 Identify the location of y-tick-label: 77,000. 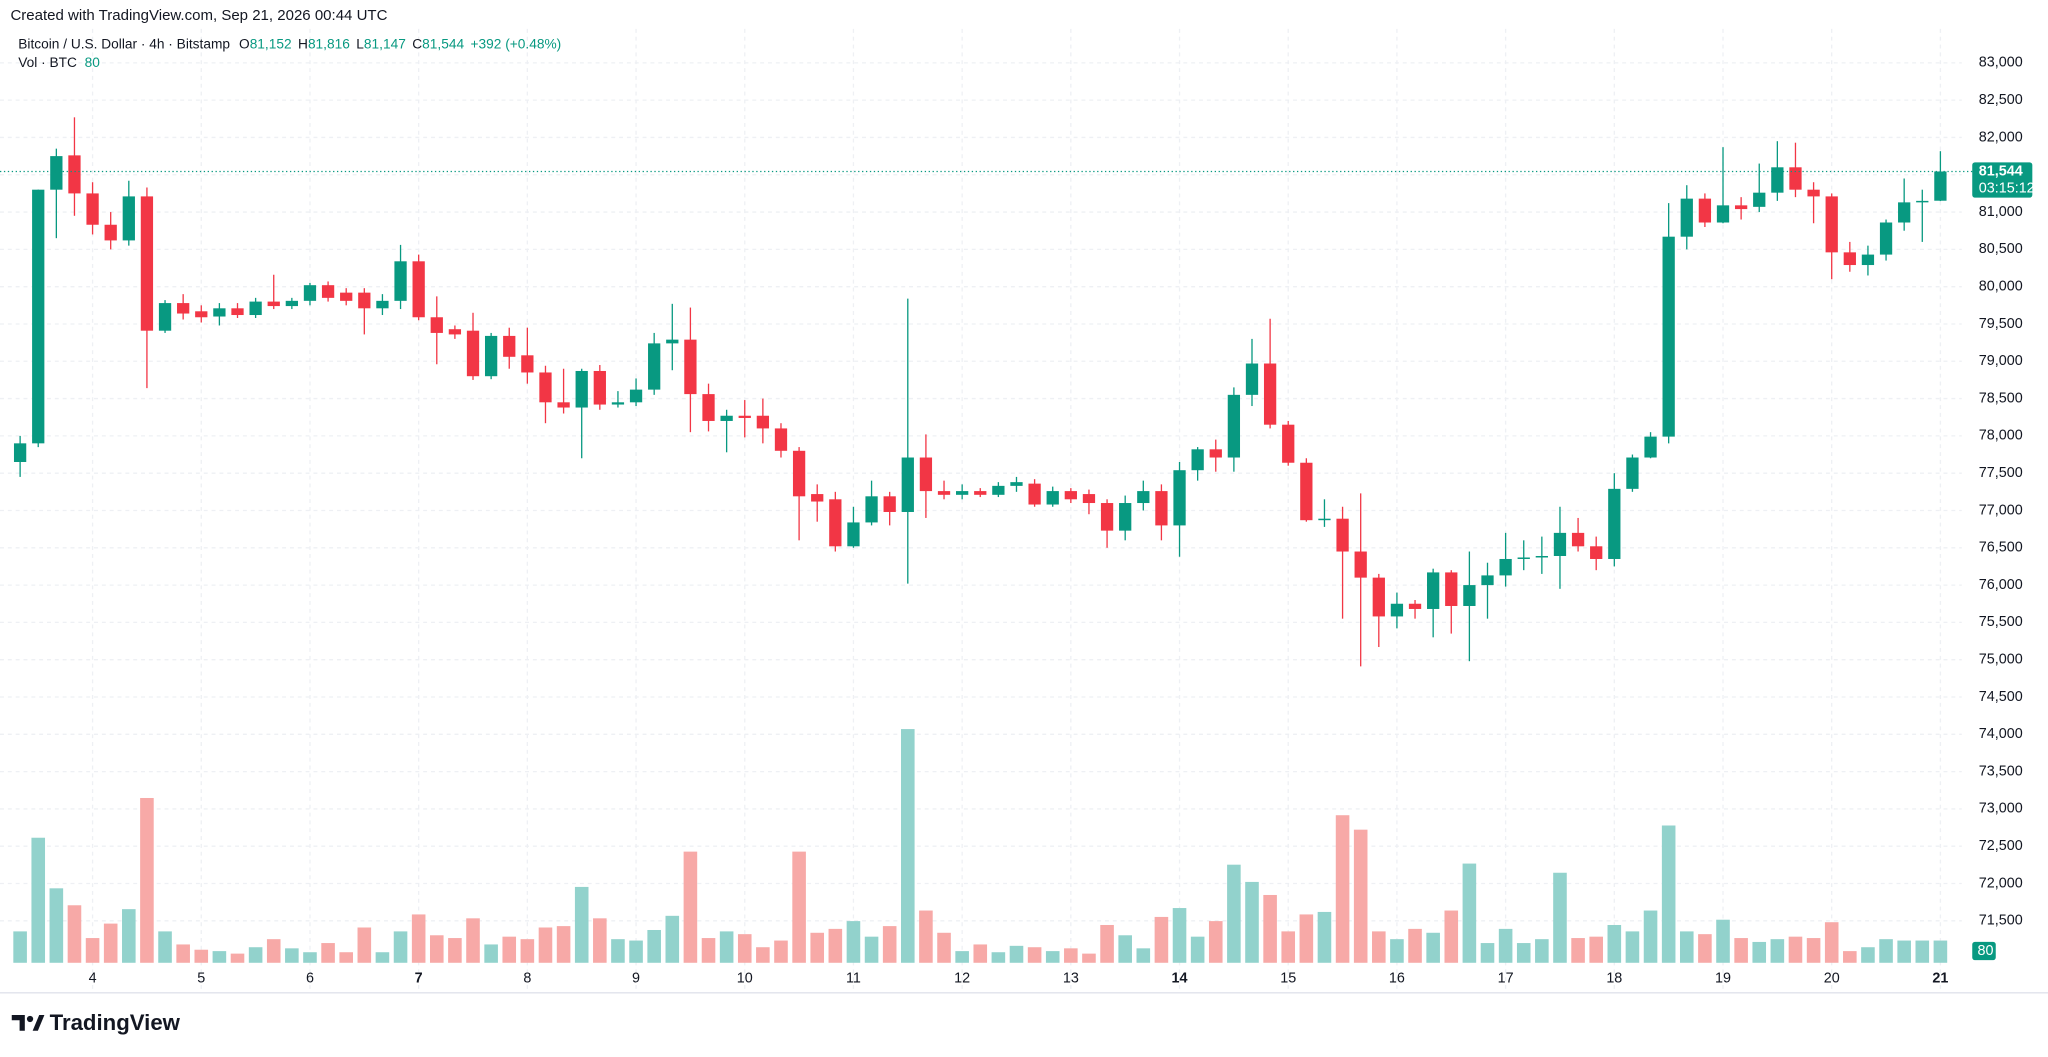
(2001, 510).